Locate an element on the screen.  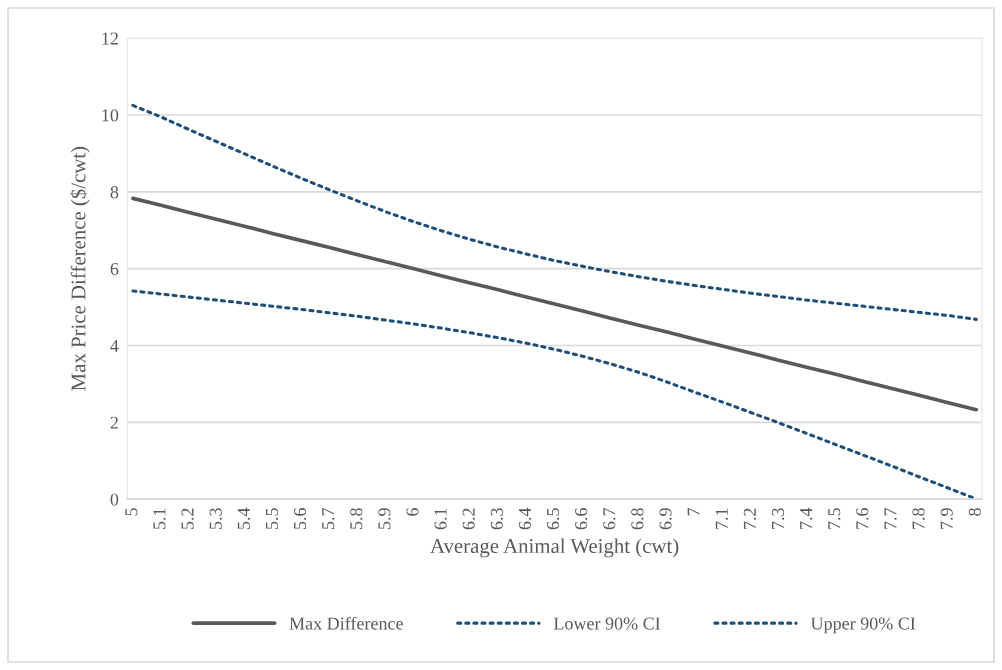
x-tick-label: 6.2 is located at coordinates (468, 519).